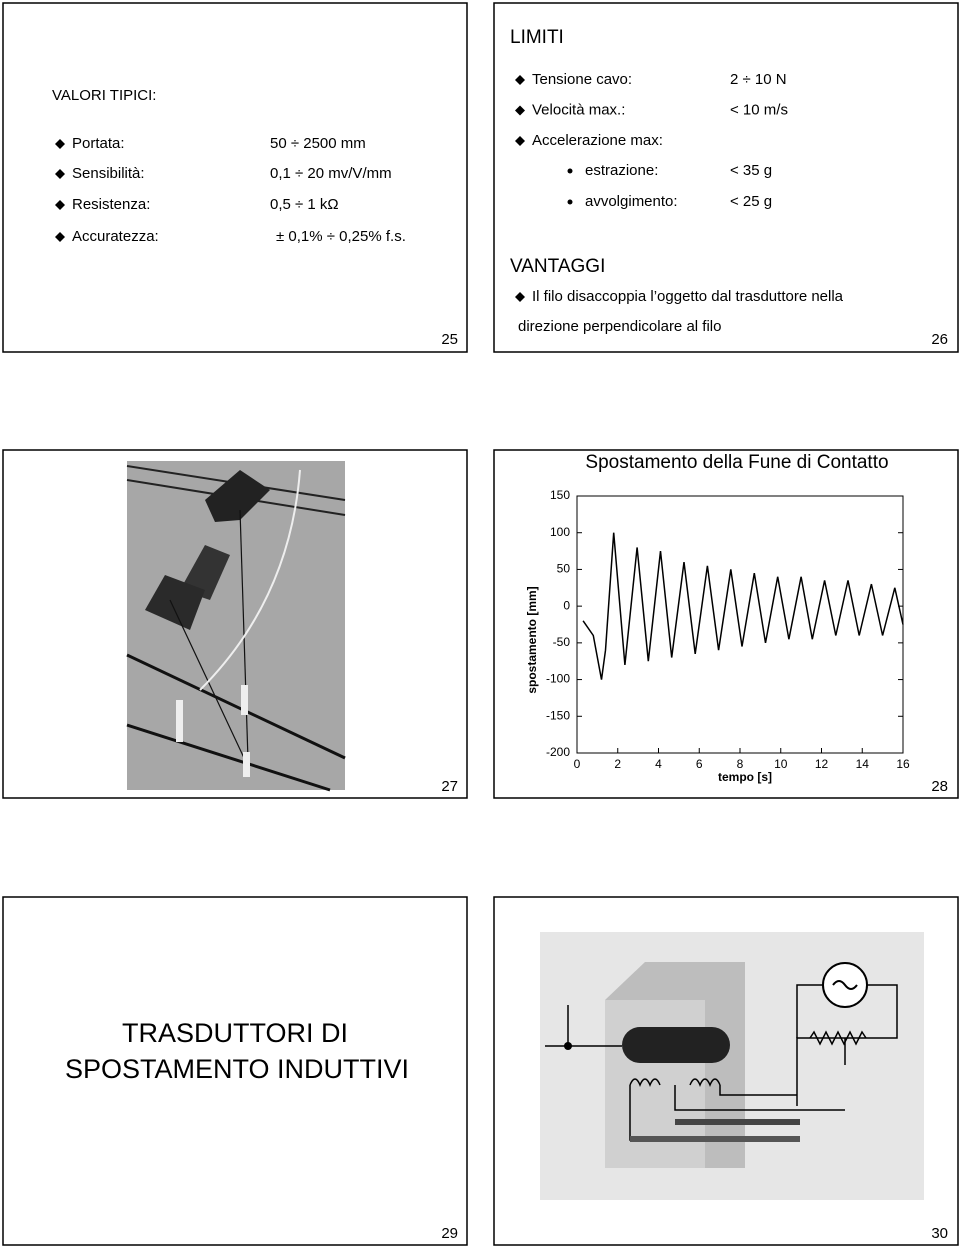  What do you see at coordinates (631, 201) in the screenshot?
I see `subitem-label: avvolgimento:` at bounding box center [631, 201].